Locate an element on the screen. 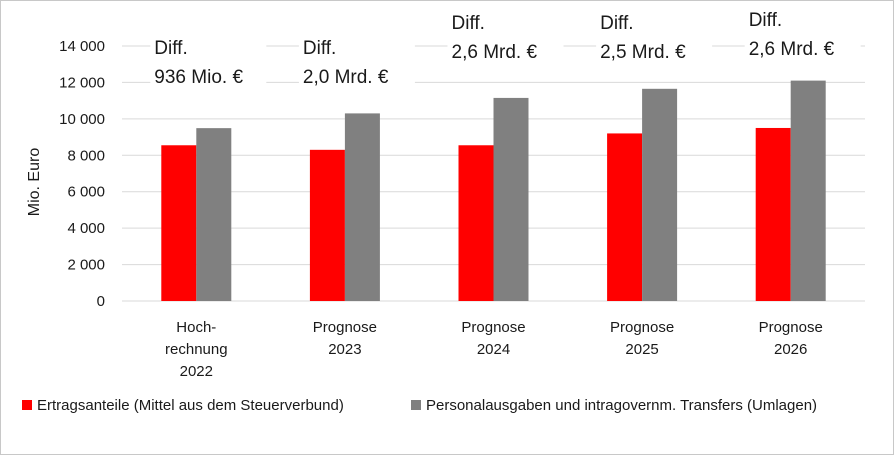  y-tick-label: 12 000 is located at coordinates (82, 82).